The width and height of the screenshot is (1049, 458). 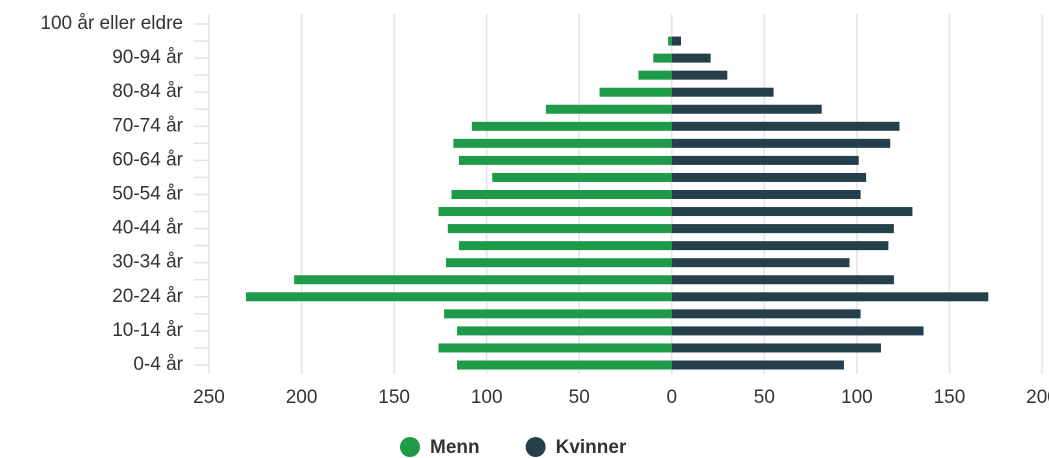 I want to click on x-tick-label: 0, so click(x=671, y=397).